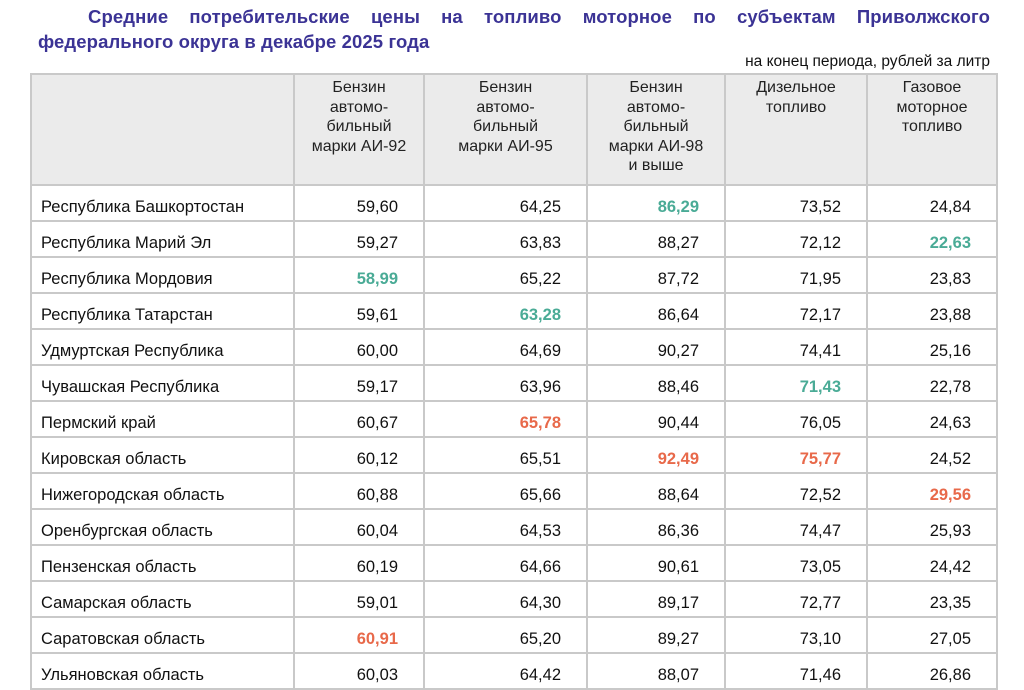  I want to click on price-cell: 63,28, so click(505, 311).